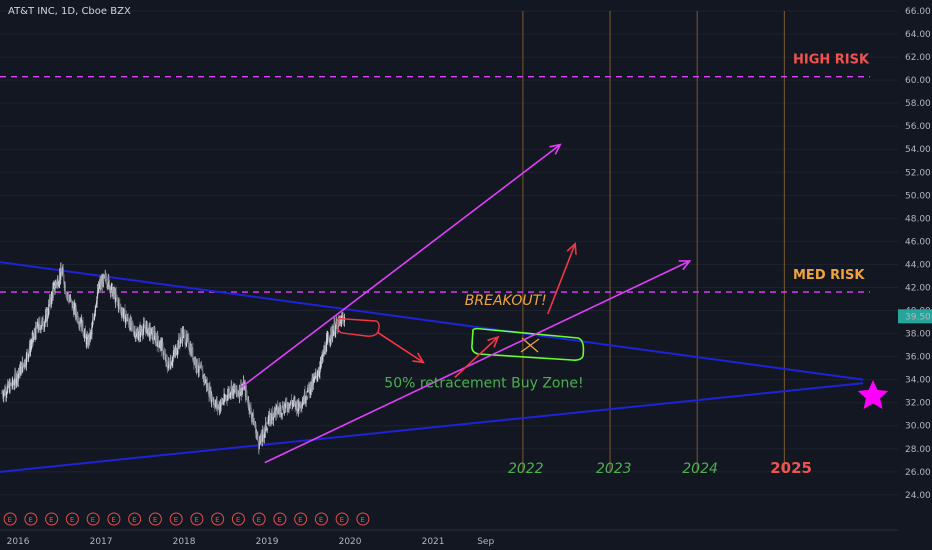 This screenshot has height=550, width=932. What do you see at coordinates (918, 288) in the screenshot?
I see `y-tick-label: 42.00` at bounding box center [918, 288].